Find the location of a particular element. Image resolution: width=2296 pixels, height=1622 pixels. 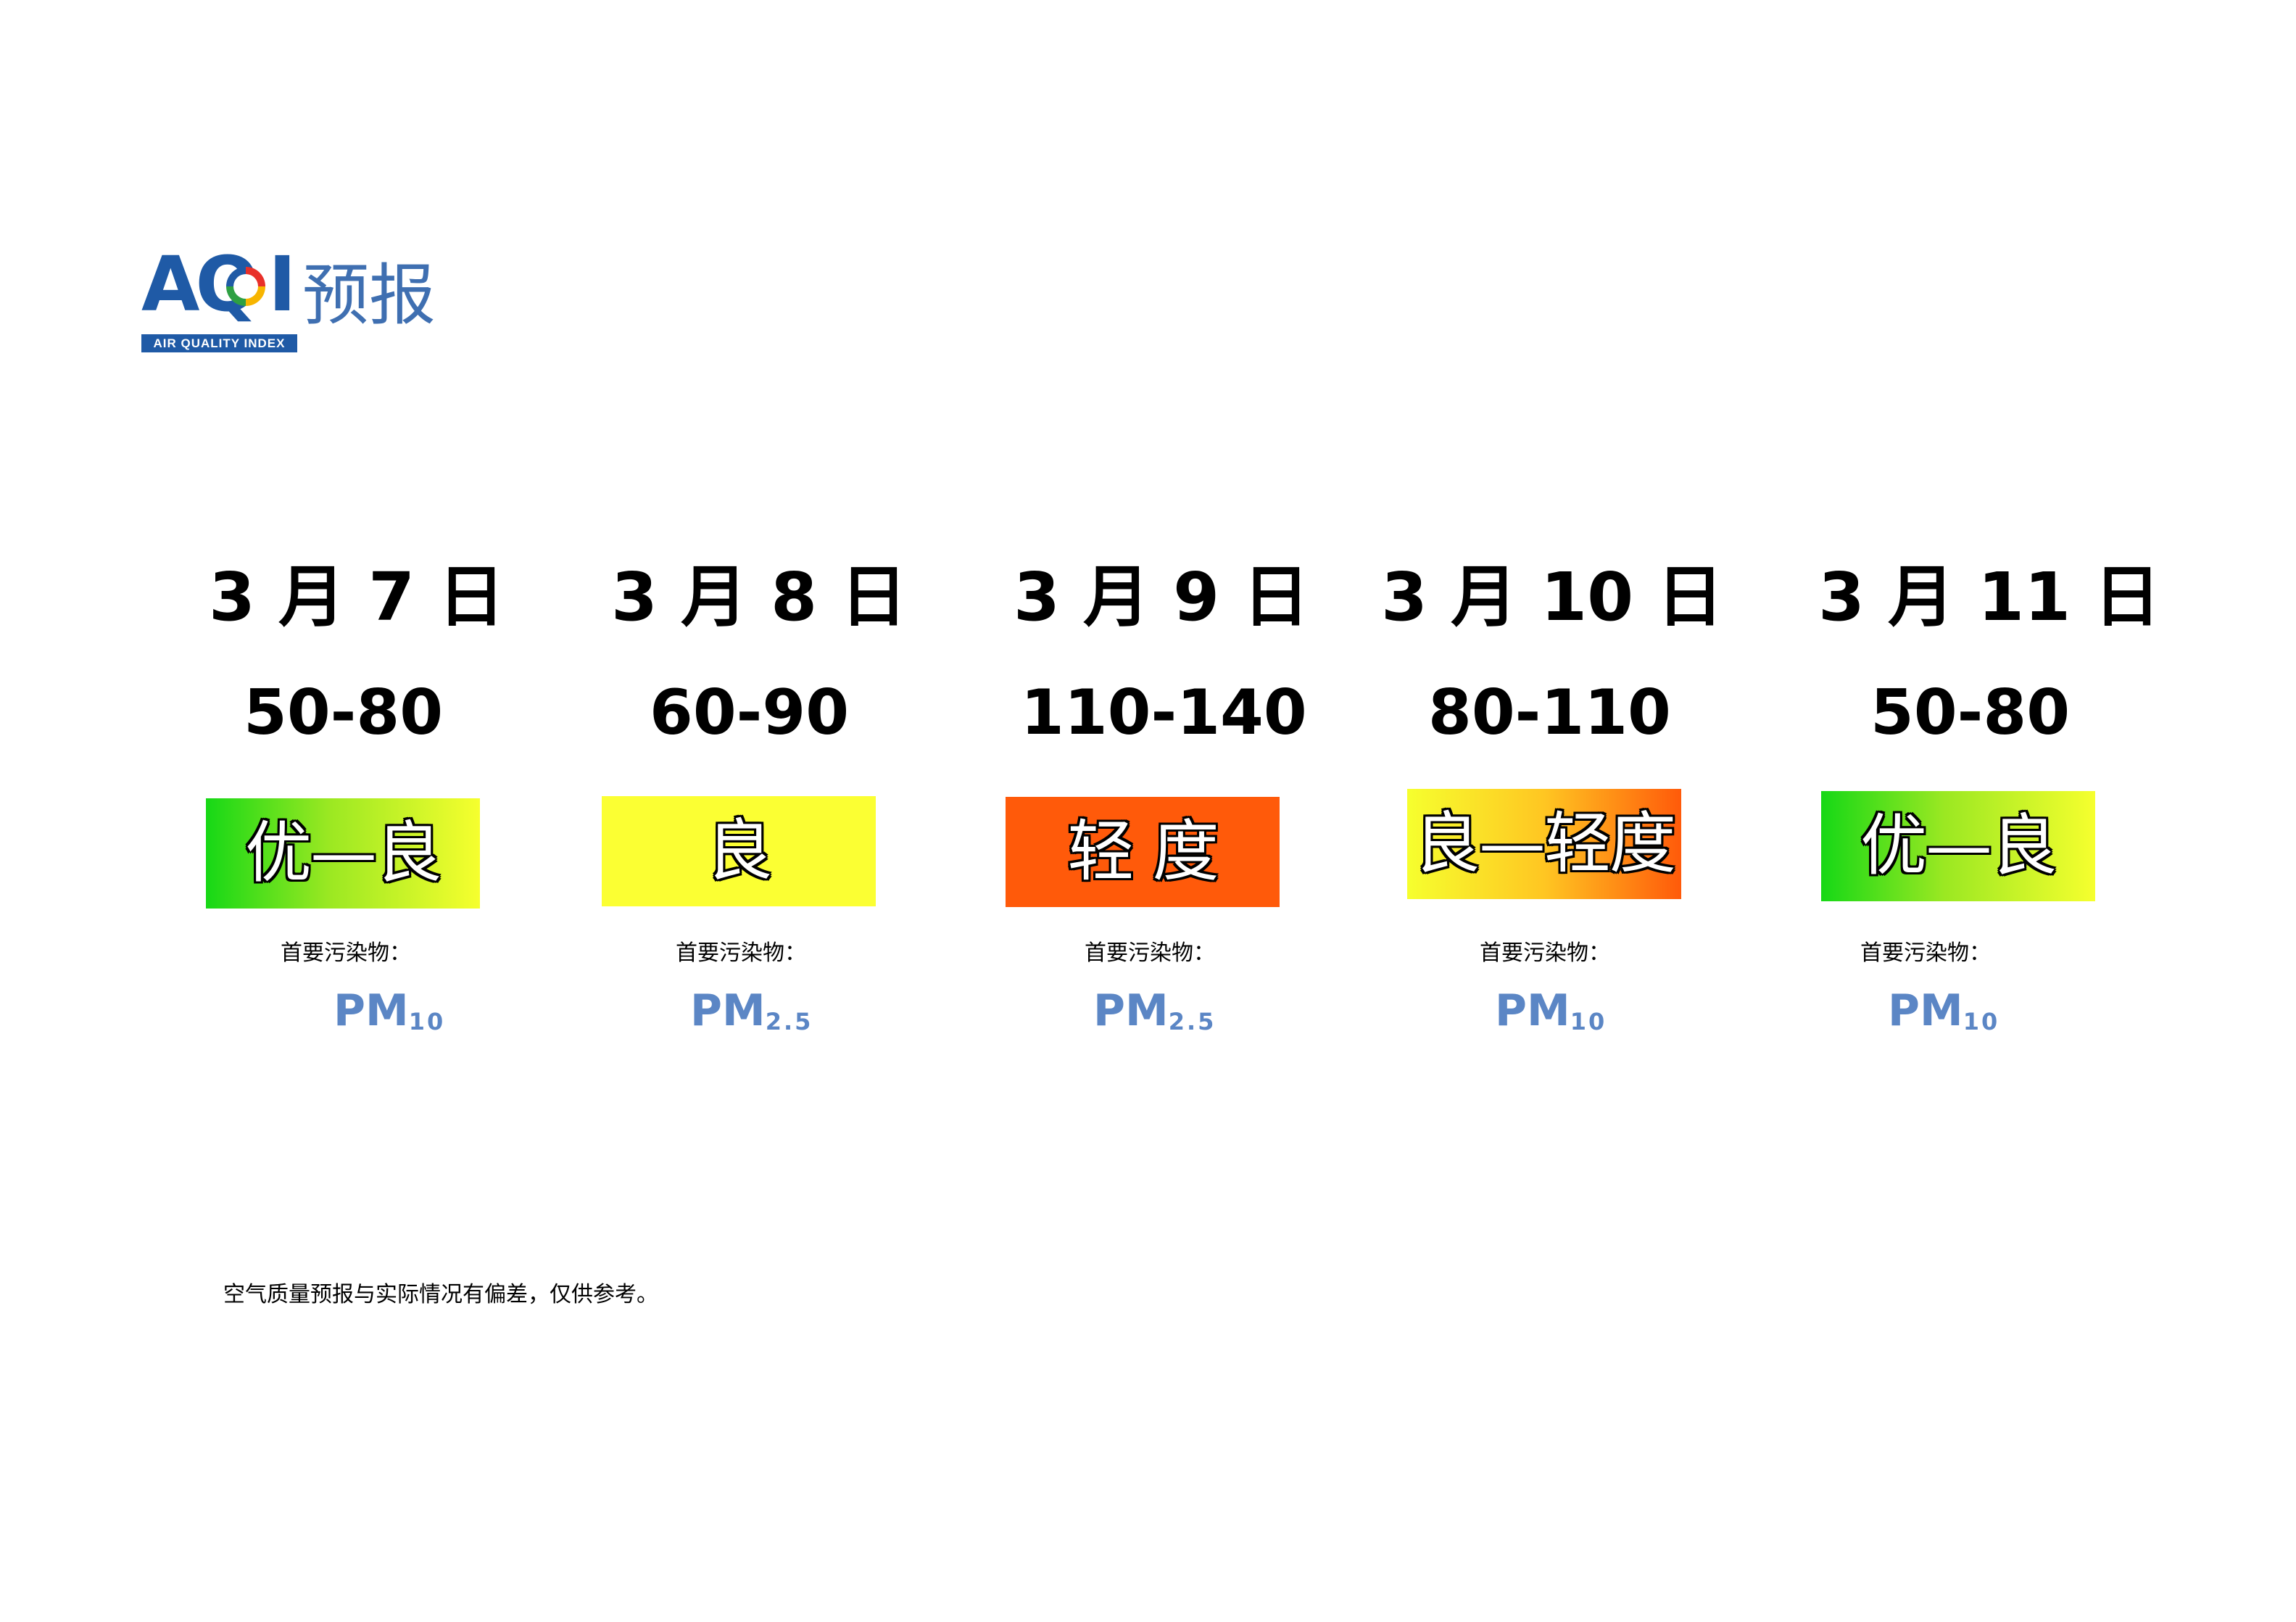

logo-title: 预报 is located at coordinates (369, 295).